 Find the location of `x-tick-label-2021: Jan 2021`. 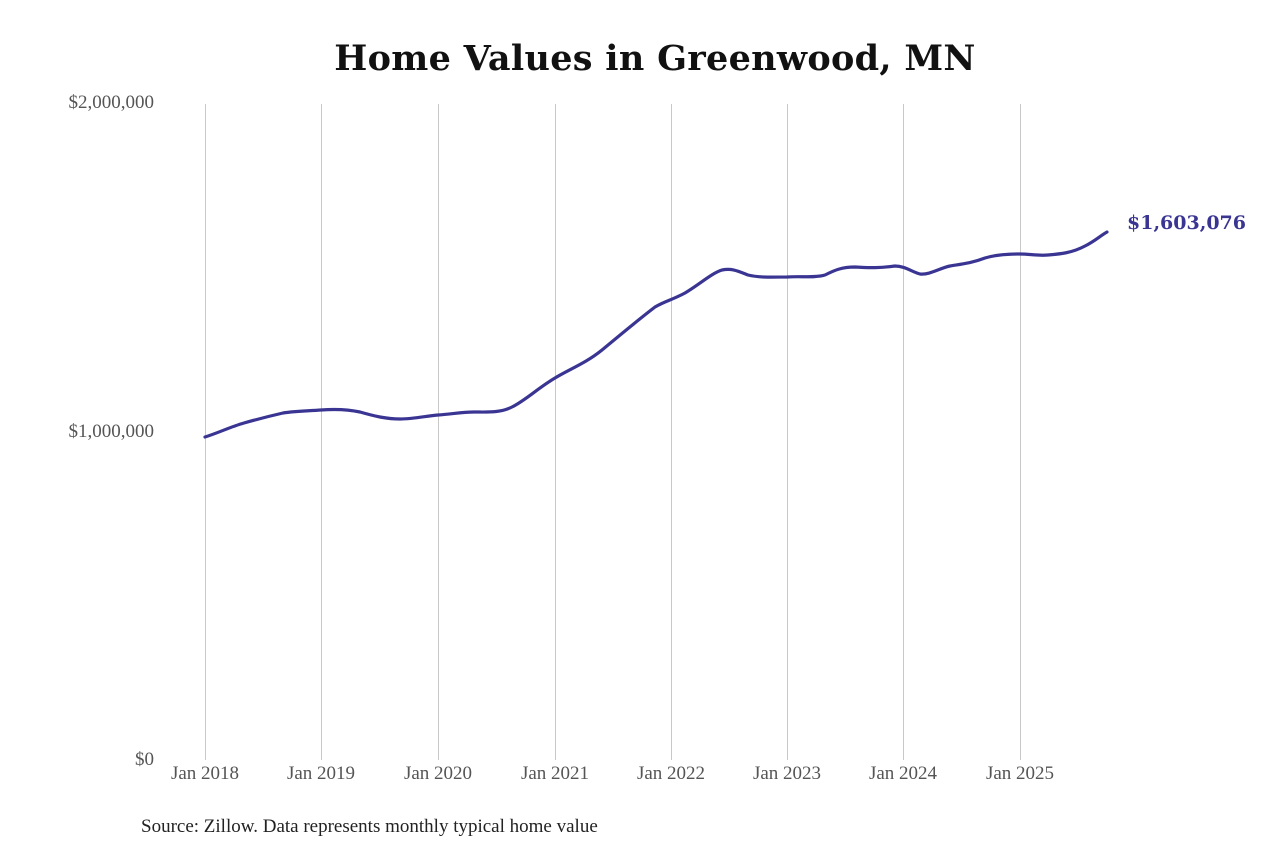

x-tick-label-2021: Jan 2021 is located at coordinates (555, 773).